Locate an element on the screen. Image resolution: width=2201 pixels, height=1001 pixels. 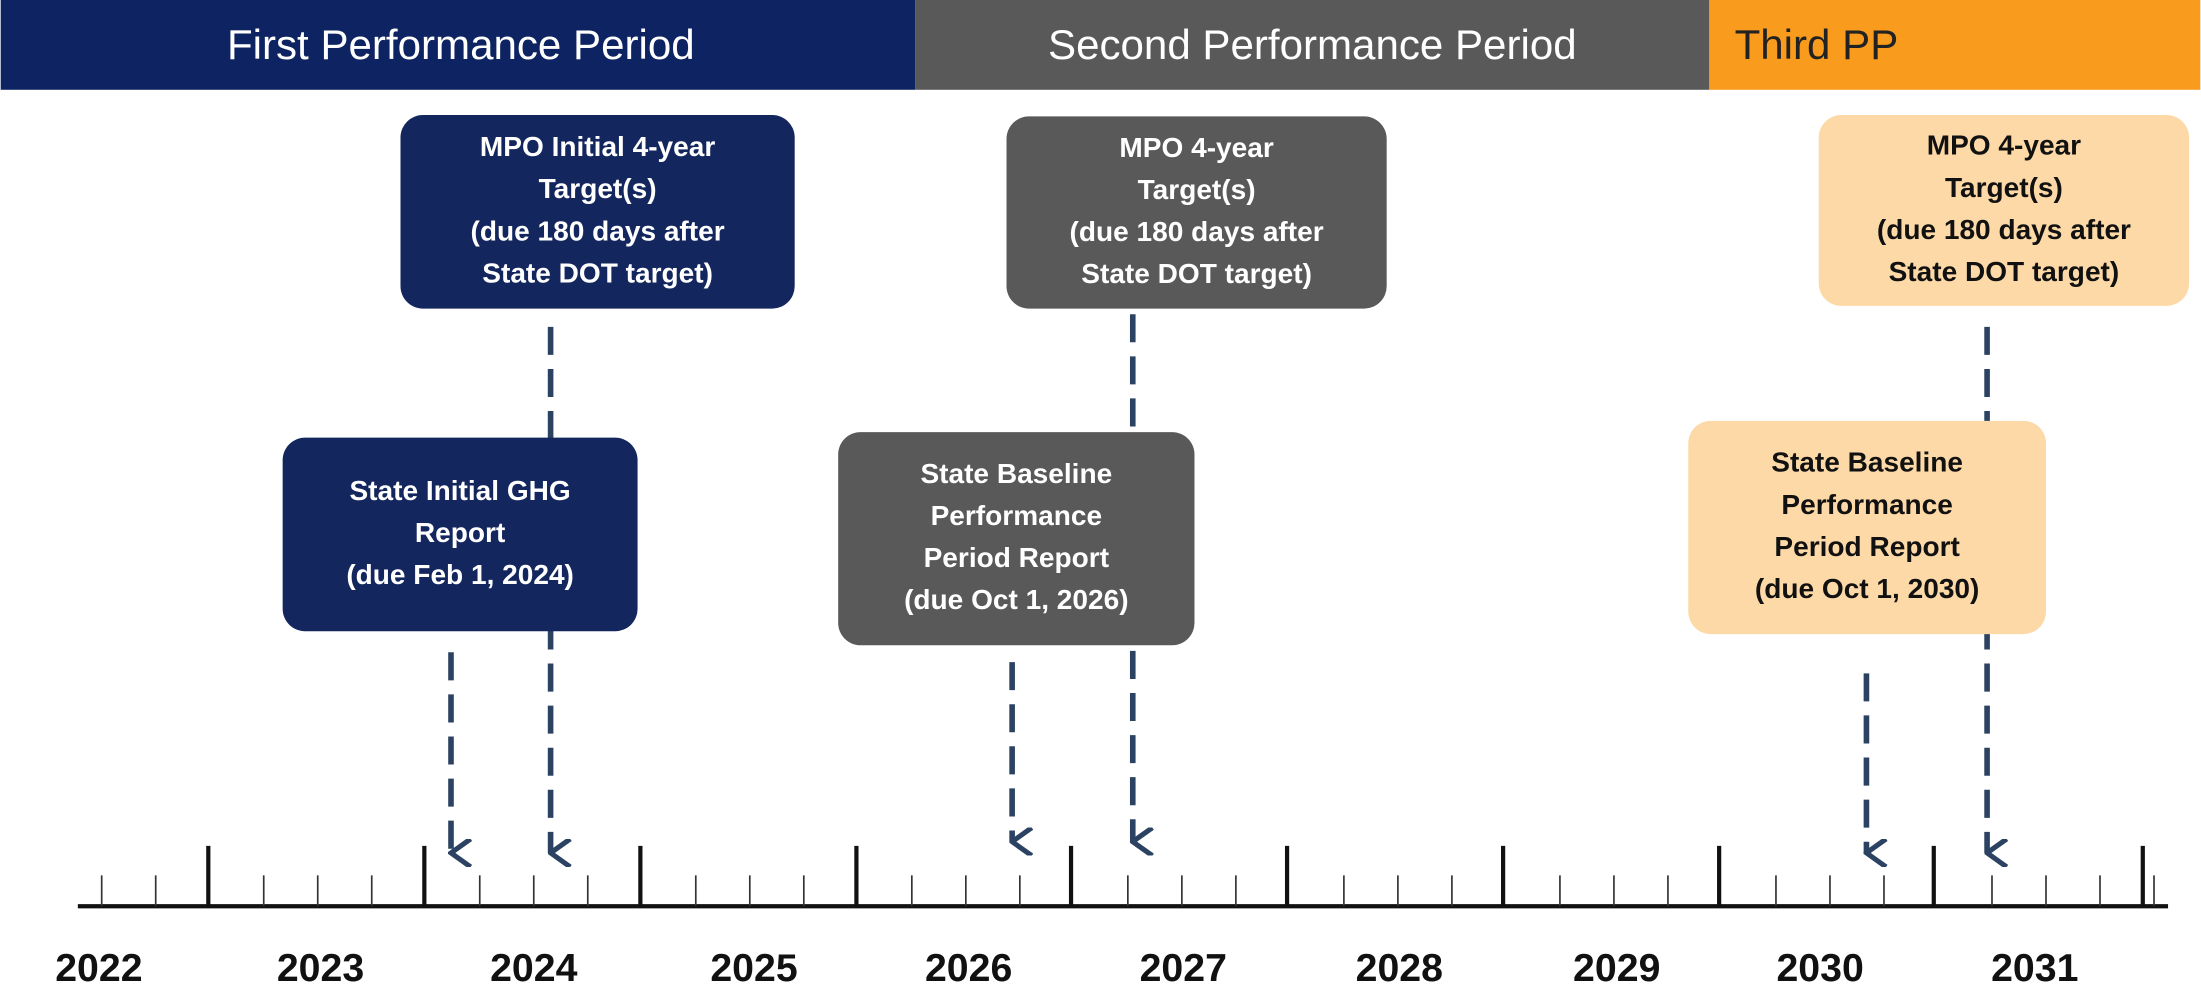
year-label: 2029 is located at coordinates (1616, 968).